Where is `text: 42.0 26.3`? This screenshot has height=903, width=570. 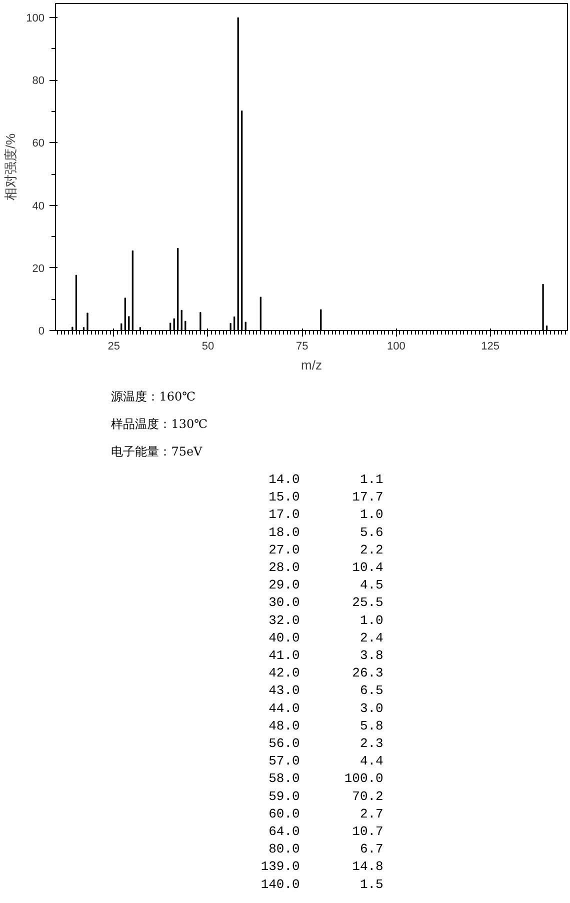
text: 42.0 26.3 is located at coordinates (326, 673).